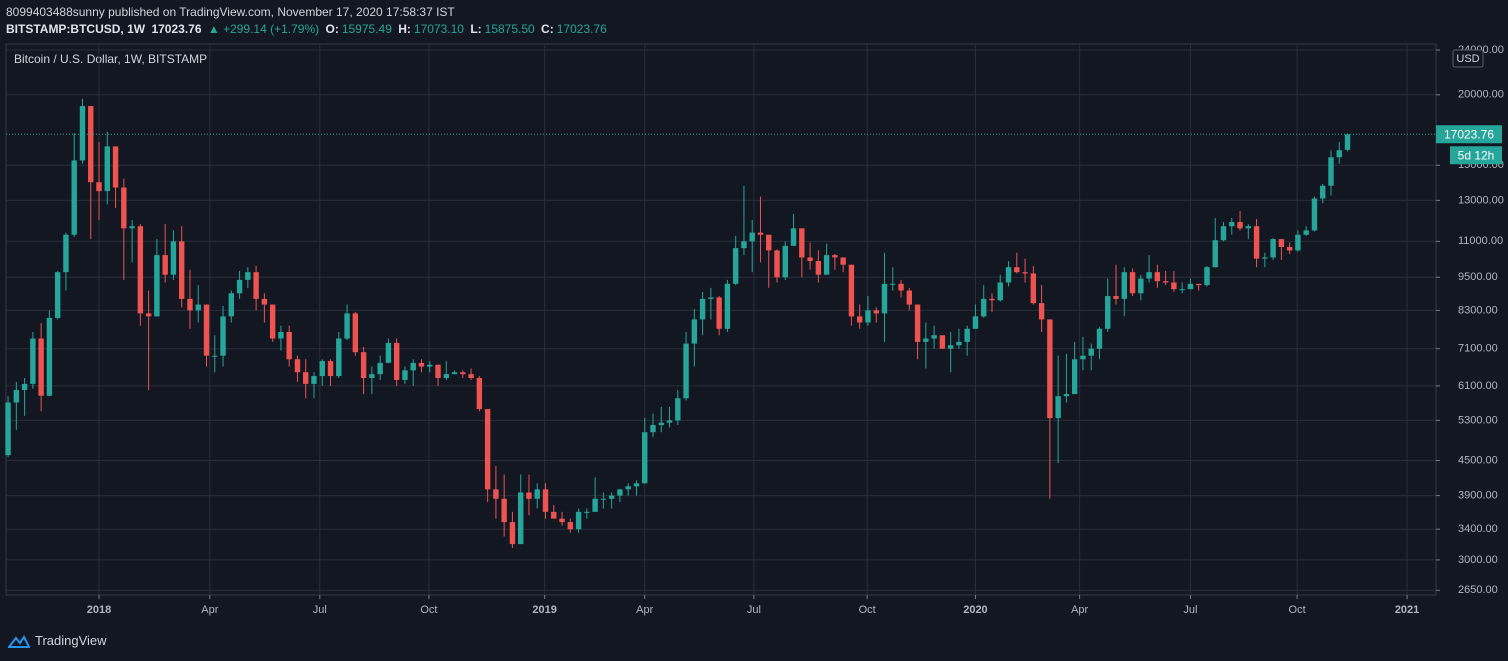 The width and height of the screenshot is (1508, 661). I want to click on y-tick-label: 9500.00, so click(1478, 277).